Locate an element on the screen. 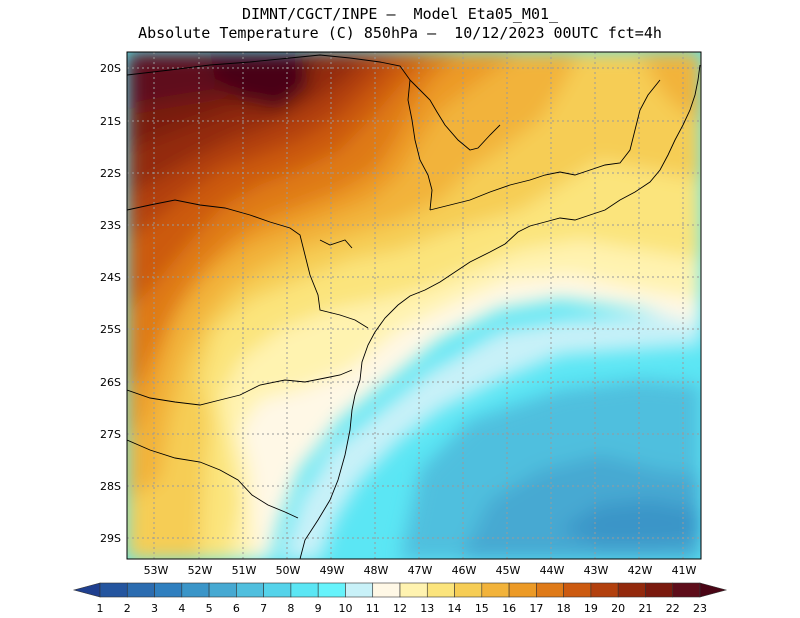  colorbar-label: 13 is located at coordinates (427, 608).